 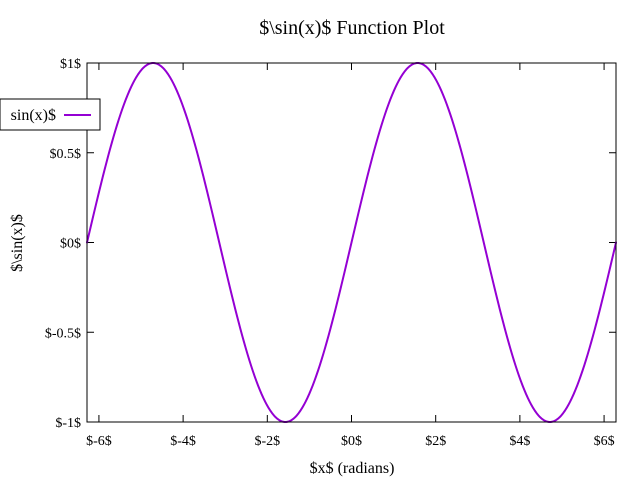 What do you see at coordinates (267, 441) in the screenshot?
I see `x-tick-label: $-2$` at bounding box center [267, 441].